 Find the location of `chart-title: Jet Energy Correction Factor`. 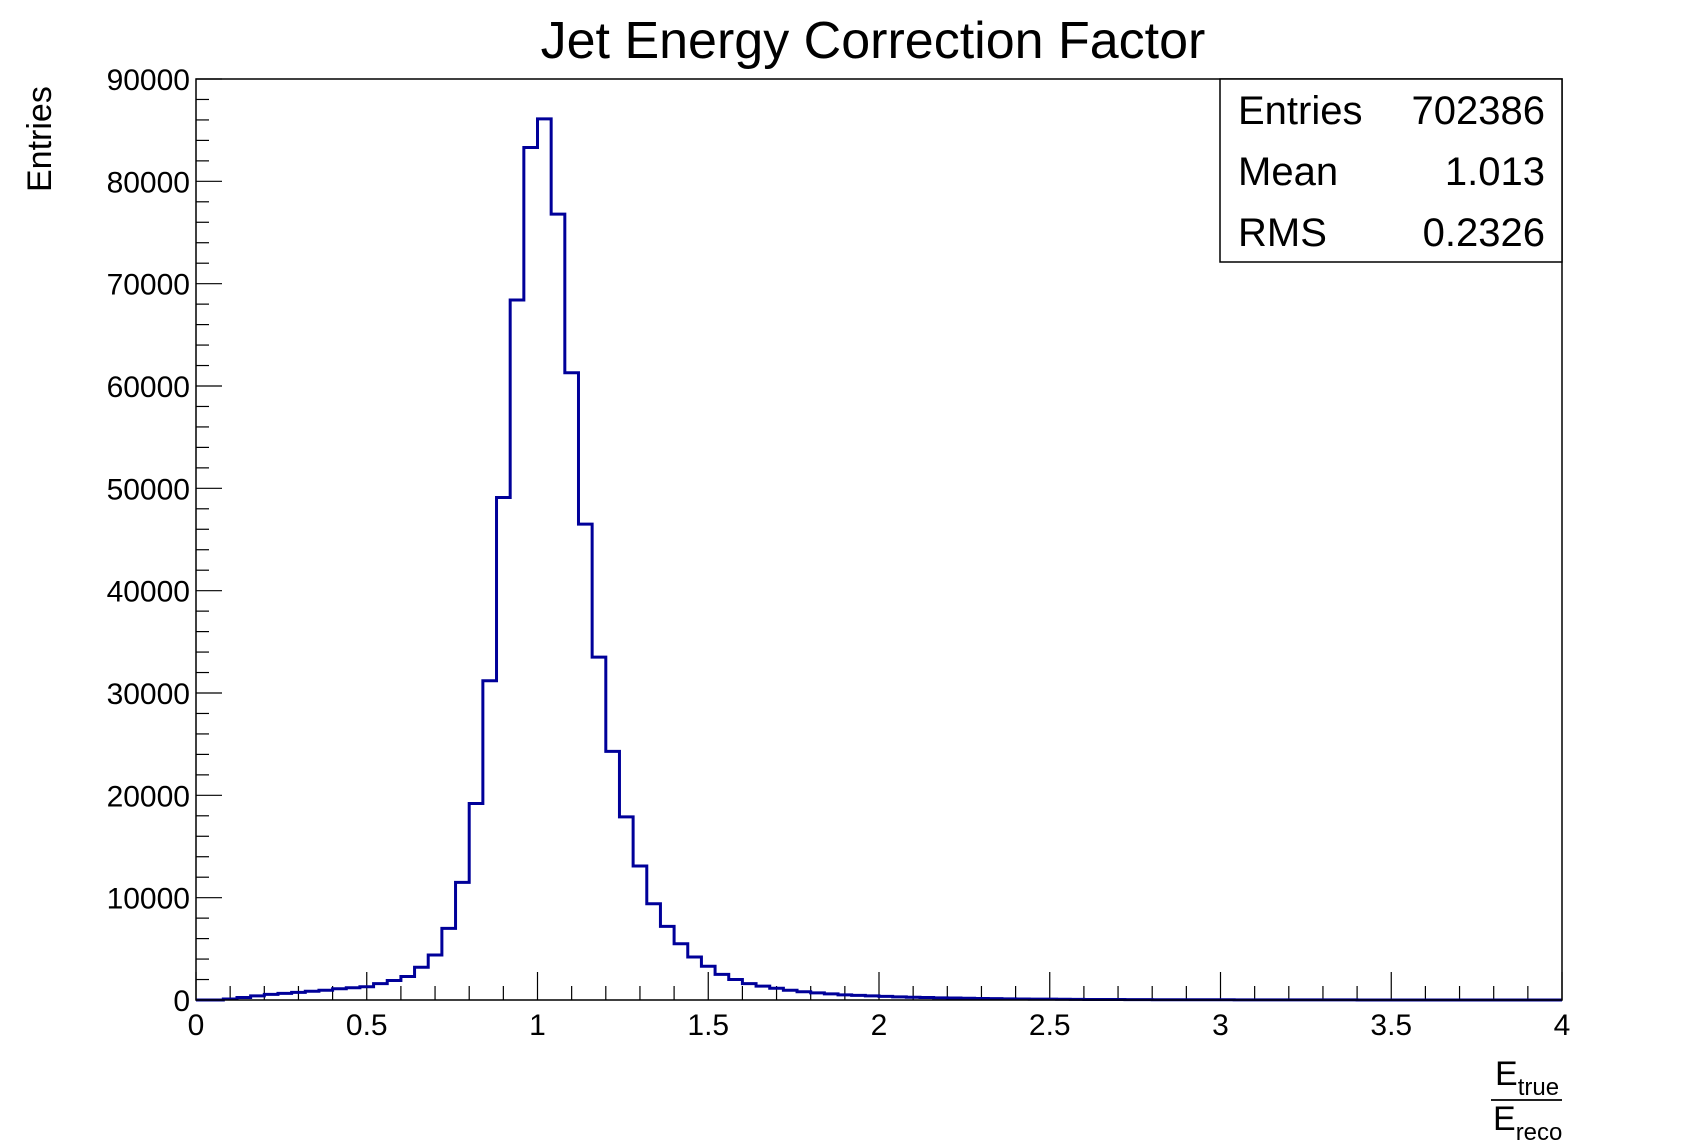

chart-title: Jet Energy Correction Factor is located at coordinates (873, 41).